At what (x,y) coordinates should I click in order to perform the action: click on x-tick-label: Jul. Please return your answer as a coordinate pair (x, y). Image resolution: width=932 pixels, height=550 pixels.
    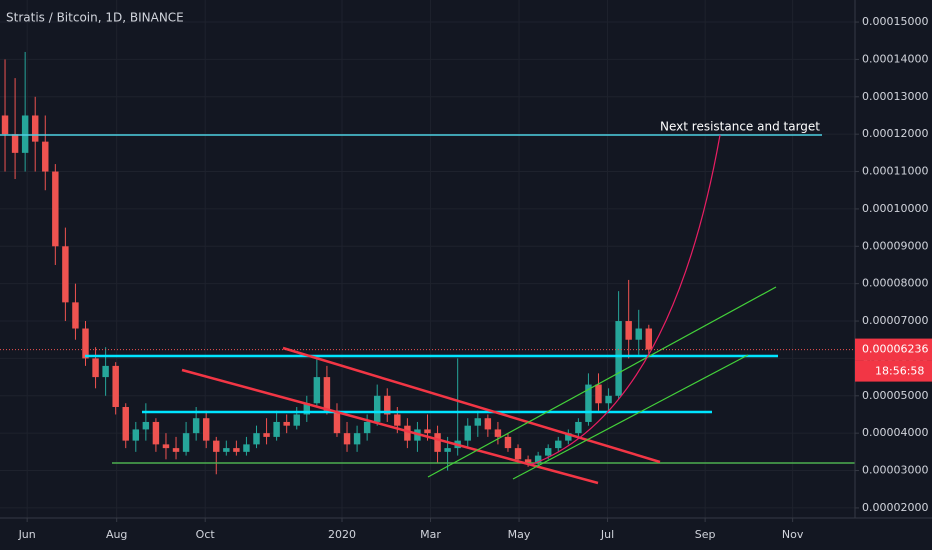
    Looking at the image, I should click on (607, 534).